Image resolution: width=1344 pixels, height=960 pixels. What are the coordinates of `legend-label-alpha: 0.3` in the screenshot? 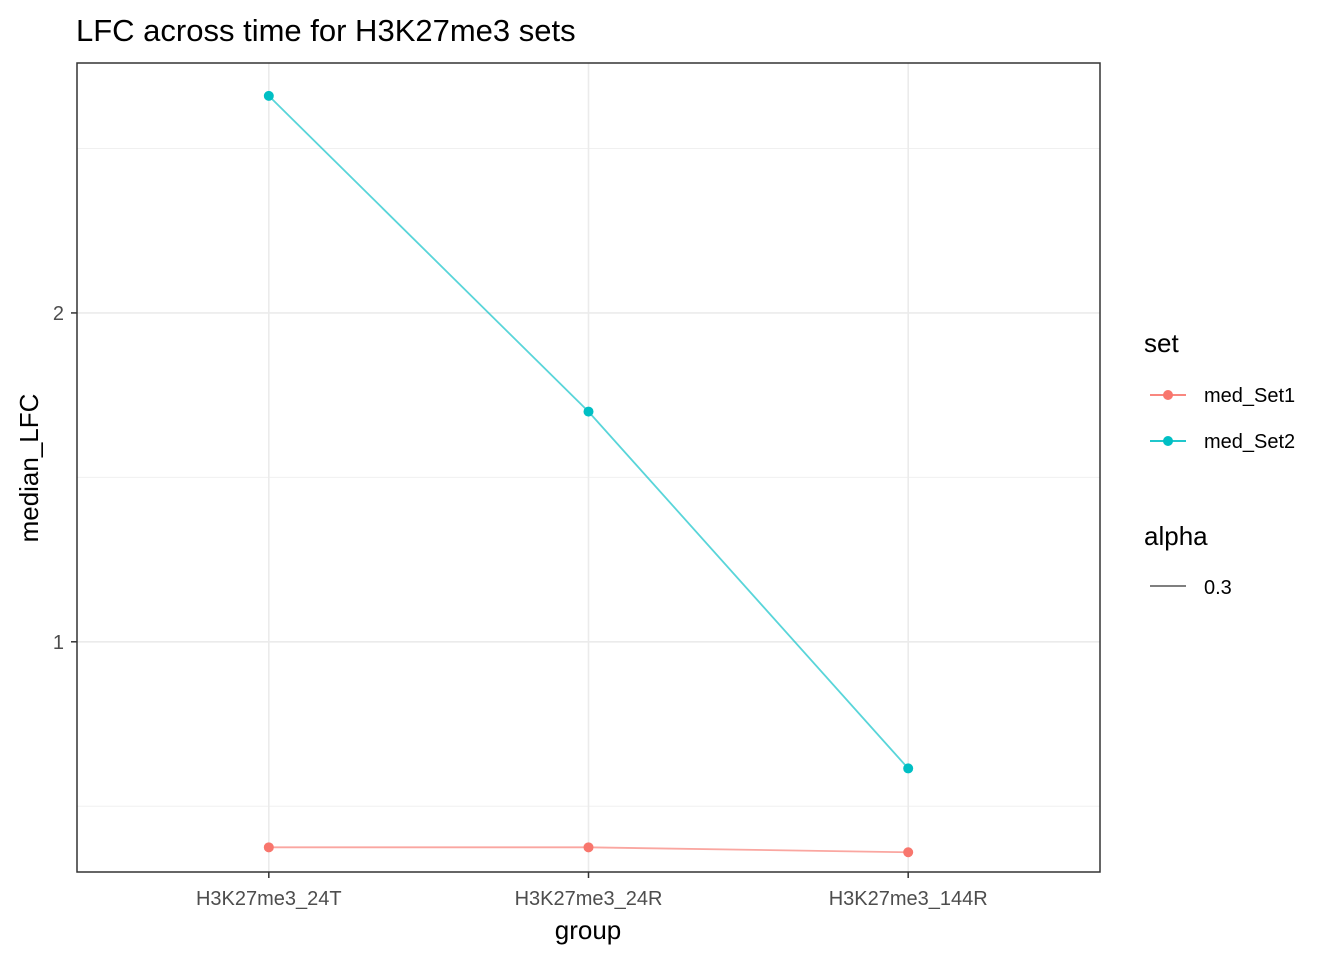 It's located at (1218, 588).